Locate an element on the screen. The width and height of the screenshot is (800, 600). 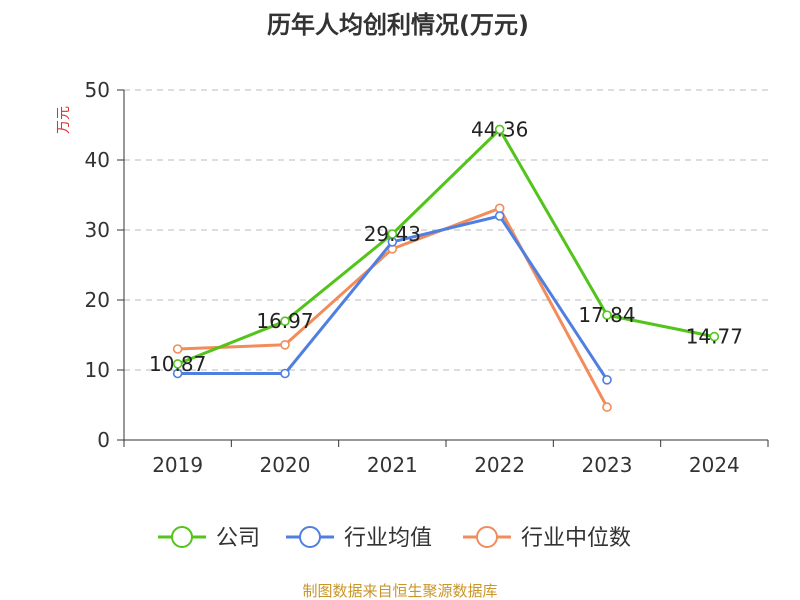
y-tick-label: 10 is located at coordinates (97, 370).